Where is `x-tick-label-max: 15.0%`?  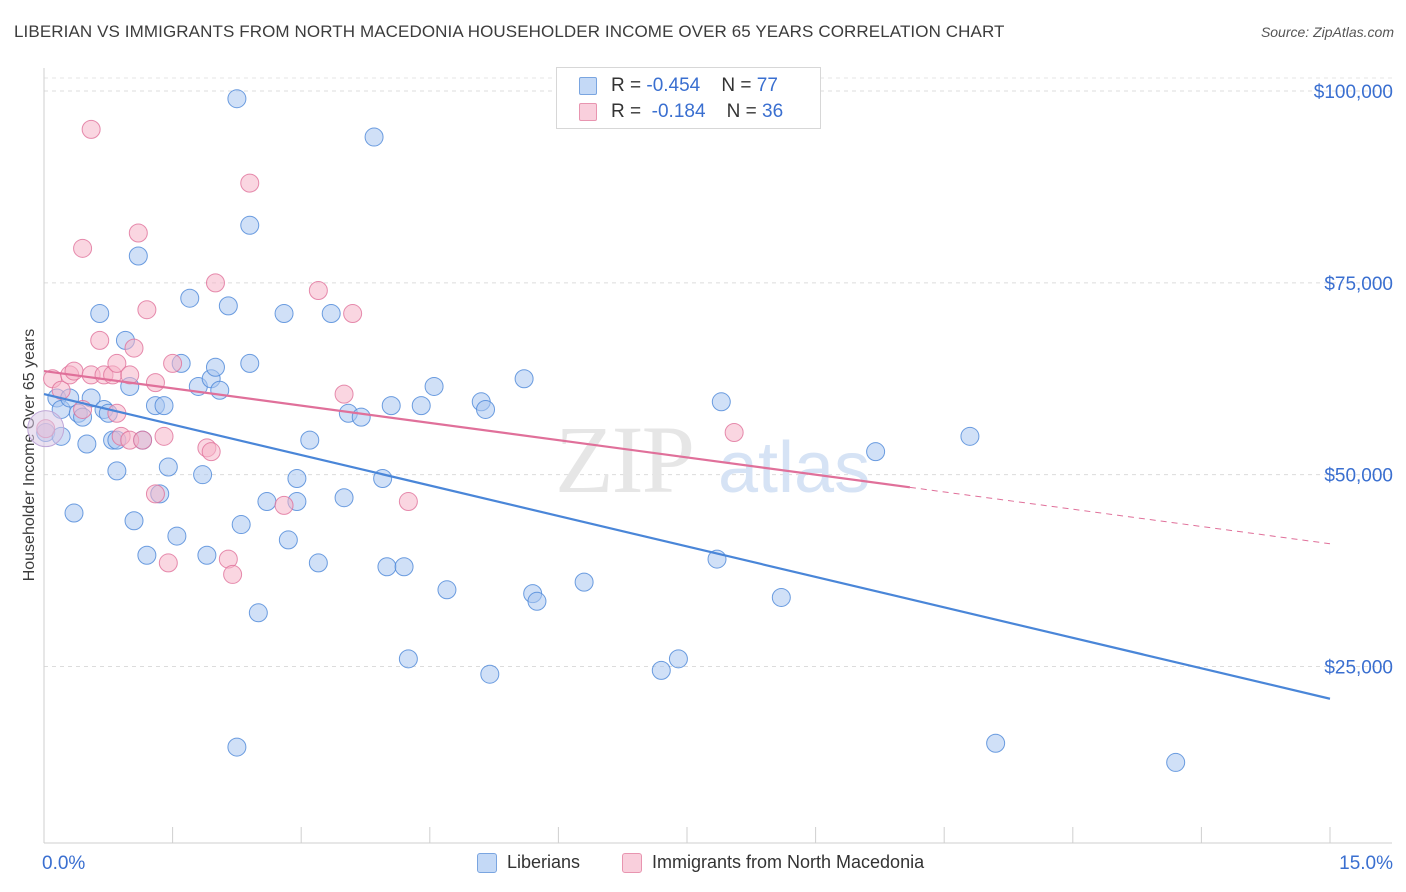 x-tick-label-max: 15.0% is located at coordinates (1366, 863).